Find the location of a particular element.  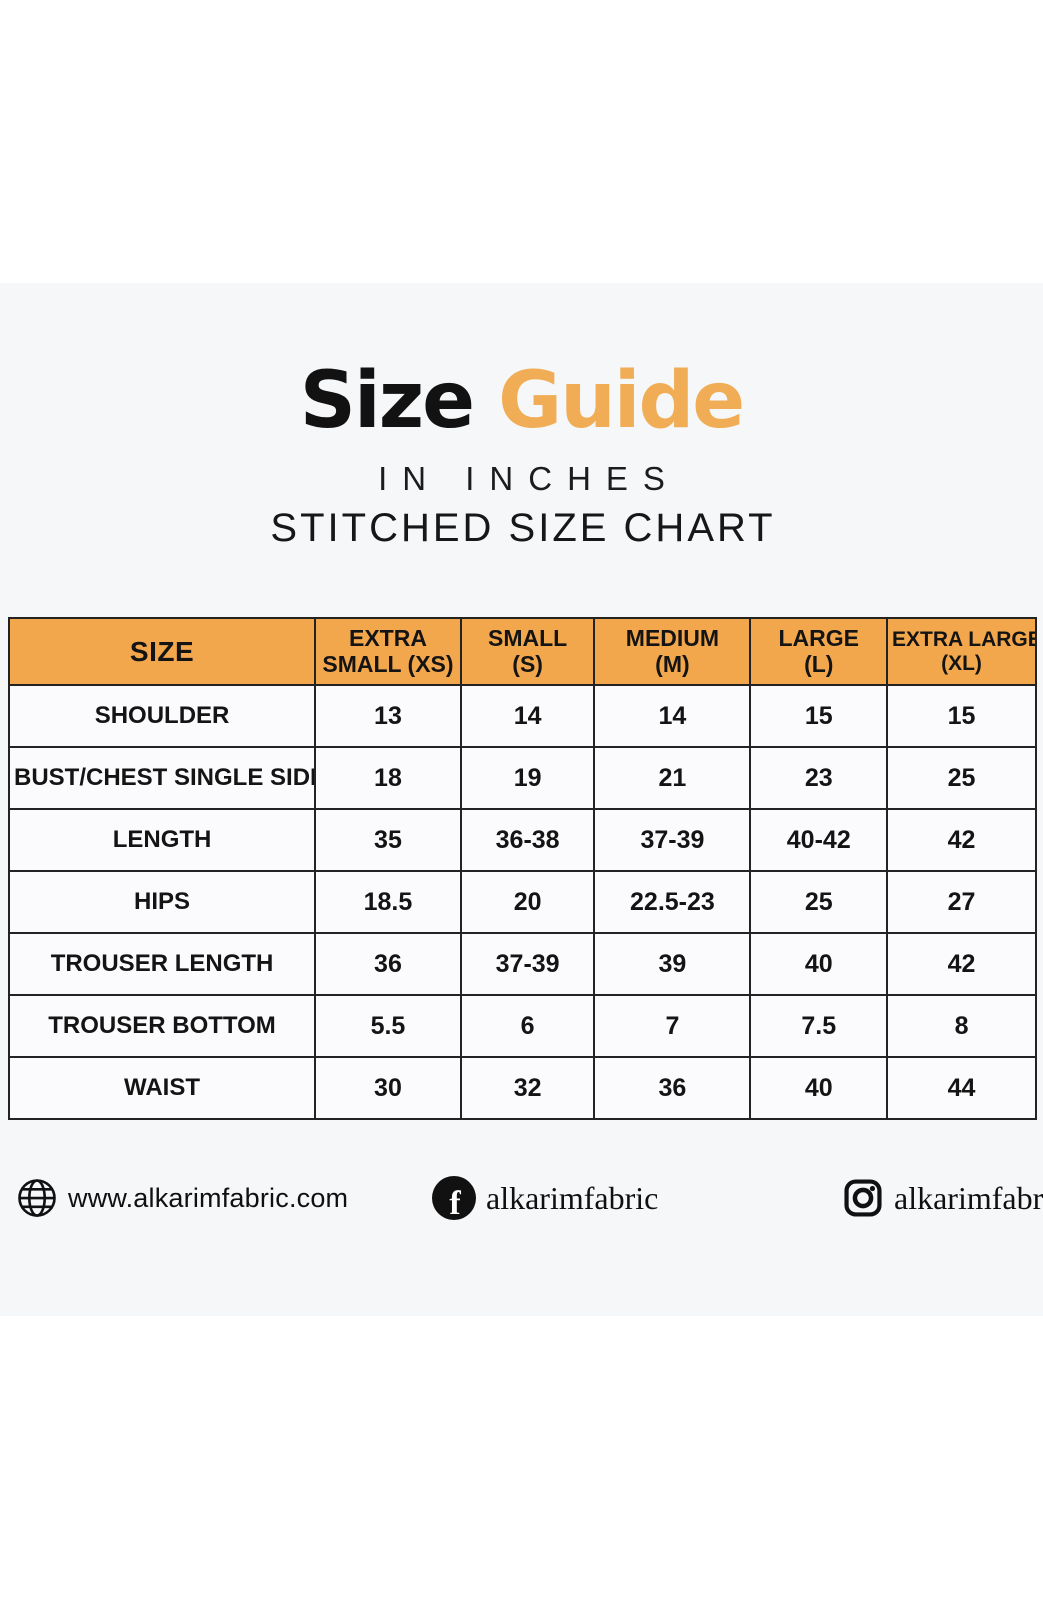

title-word-guide: Guide is located at coordinates (621, 401).